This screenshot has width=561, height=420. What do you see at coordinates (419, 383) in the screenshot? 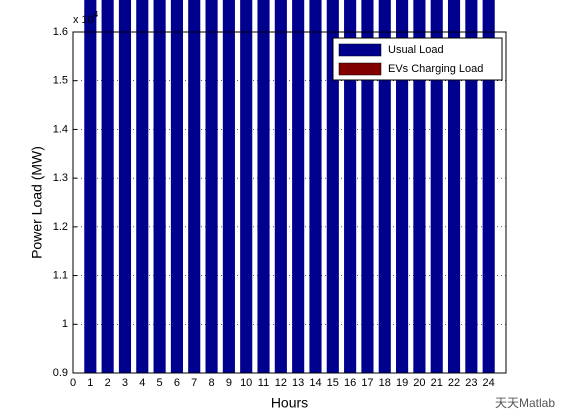
I see `x-tick-label: 20` at bounding box center [419, 383].